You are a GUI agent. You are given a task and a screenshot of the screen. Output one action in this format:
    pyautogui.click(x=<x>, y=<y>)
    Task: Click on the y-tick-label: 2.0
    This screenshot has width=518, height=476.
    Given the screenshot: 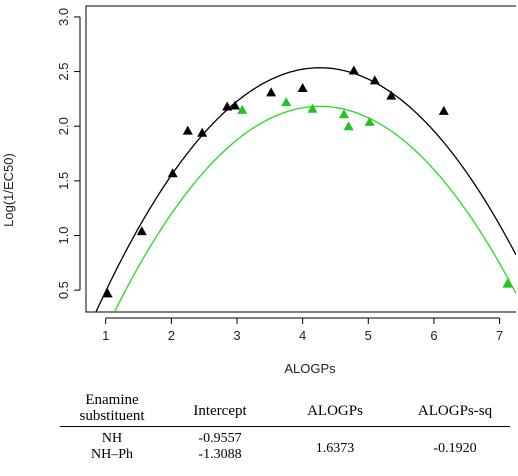 What is the action you would take?
    pyautogui.click(x=63, y=126)
    